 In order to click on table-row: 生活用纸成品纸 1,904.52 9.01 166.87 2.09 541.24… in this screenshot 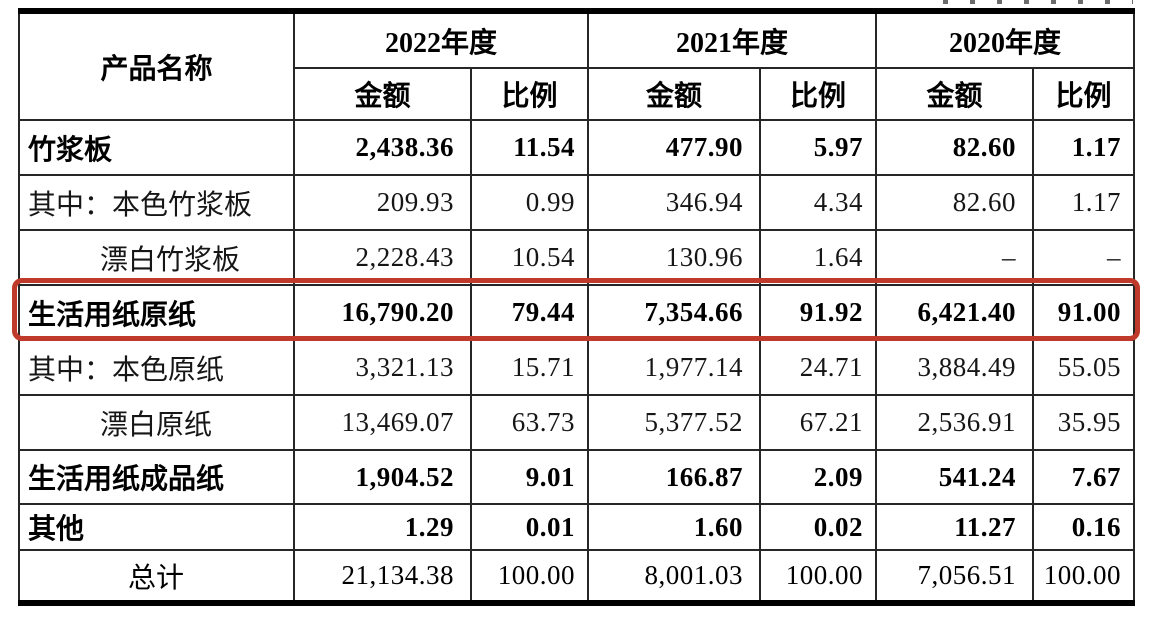, I will do `click(577, 477)`.